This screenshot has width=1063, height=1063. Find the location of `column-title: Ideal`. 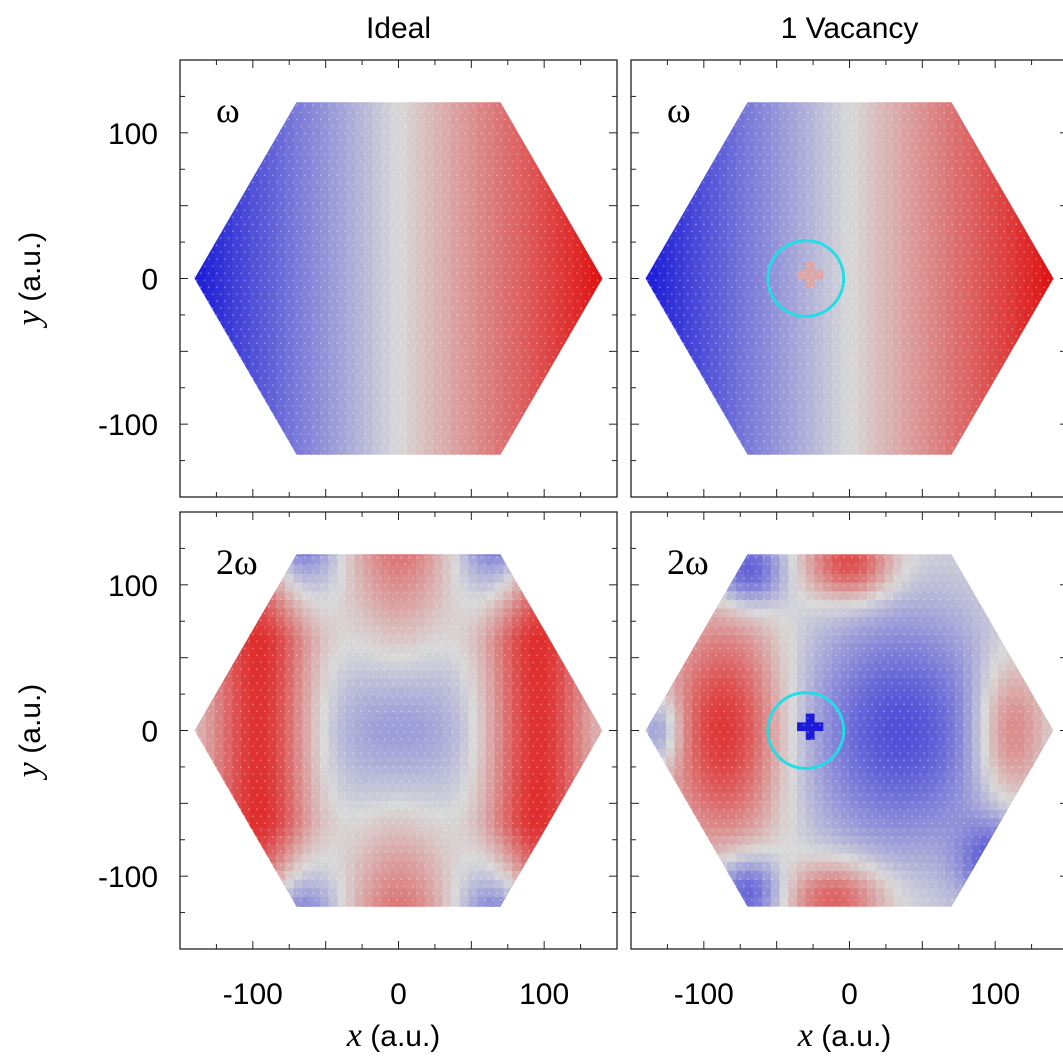

column-title: Ideal is located at coordinates (398, 28).